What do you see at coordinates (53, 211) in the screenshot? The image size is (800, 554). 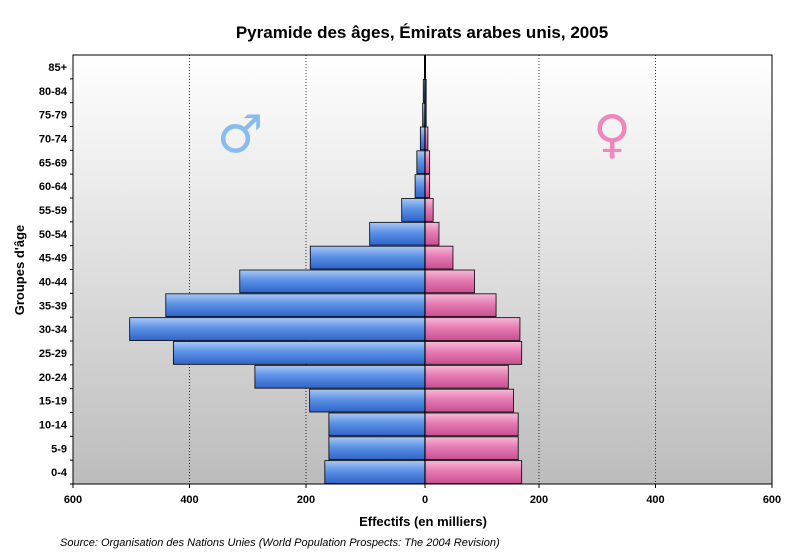 I see `age-group-label: 55-59` at bounding box center [53, 211].